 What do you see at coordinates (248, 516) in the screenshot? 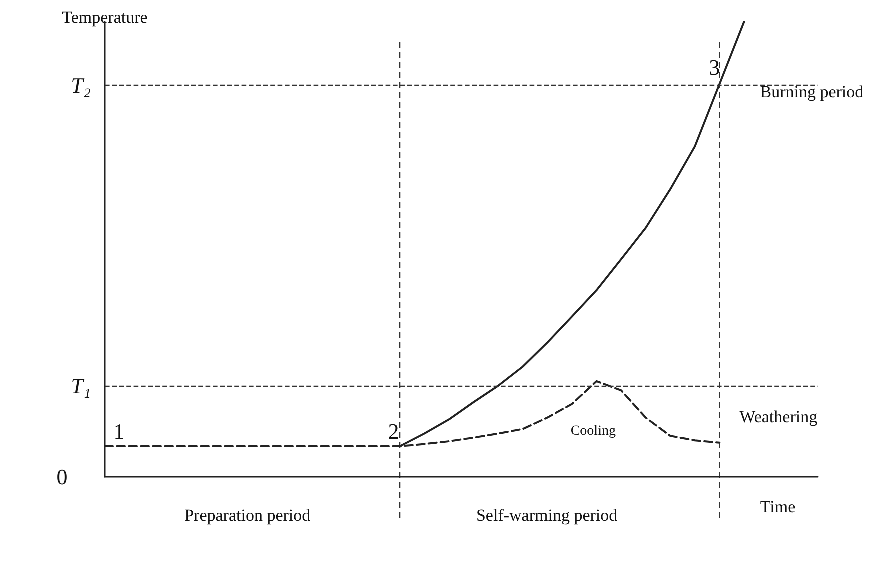
I see `text: Preparation period` at bounding box center [248, 516].